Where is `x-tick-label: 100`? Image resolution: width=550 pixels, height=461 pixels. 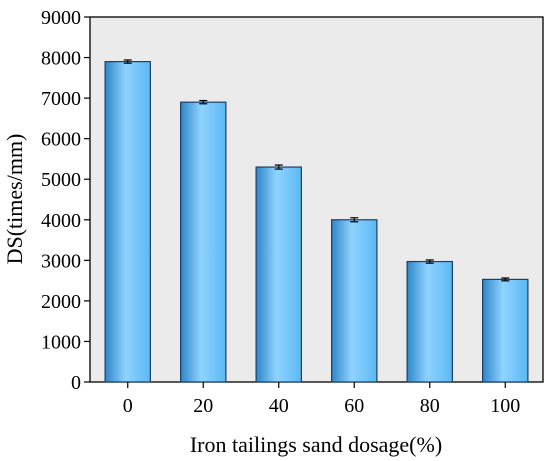
x-tick-label: 100 is located at coordinates (505, 406).